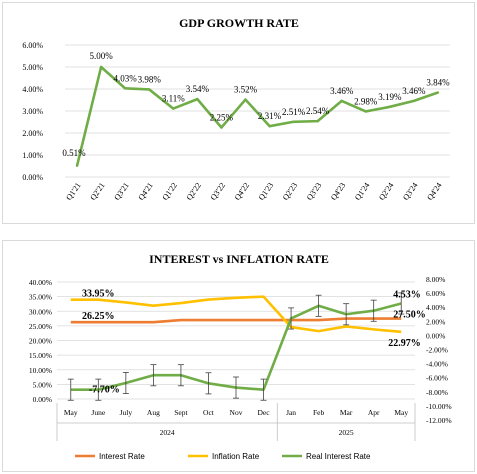 The image size is (477, 474). I want to click on gdp-data-label: 3.54%, so click(198, 89).